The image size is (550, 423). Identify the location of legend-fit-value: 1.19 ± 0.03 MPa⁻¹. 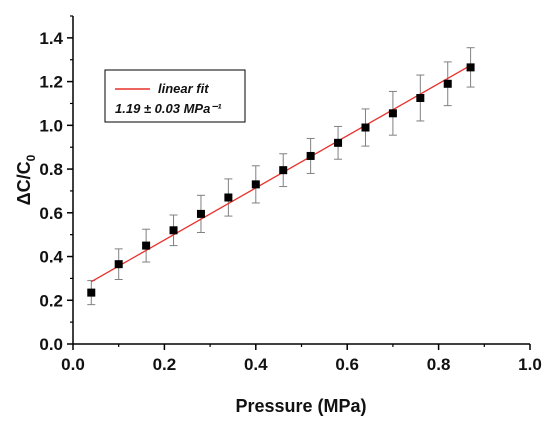
(168, 108).